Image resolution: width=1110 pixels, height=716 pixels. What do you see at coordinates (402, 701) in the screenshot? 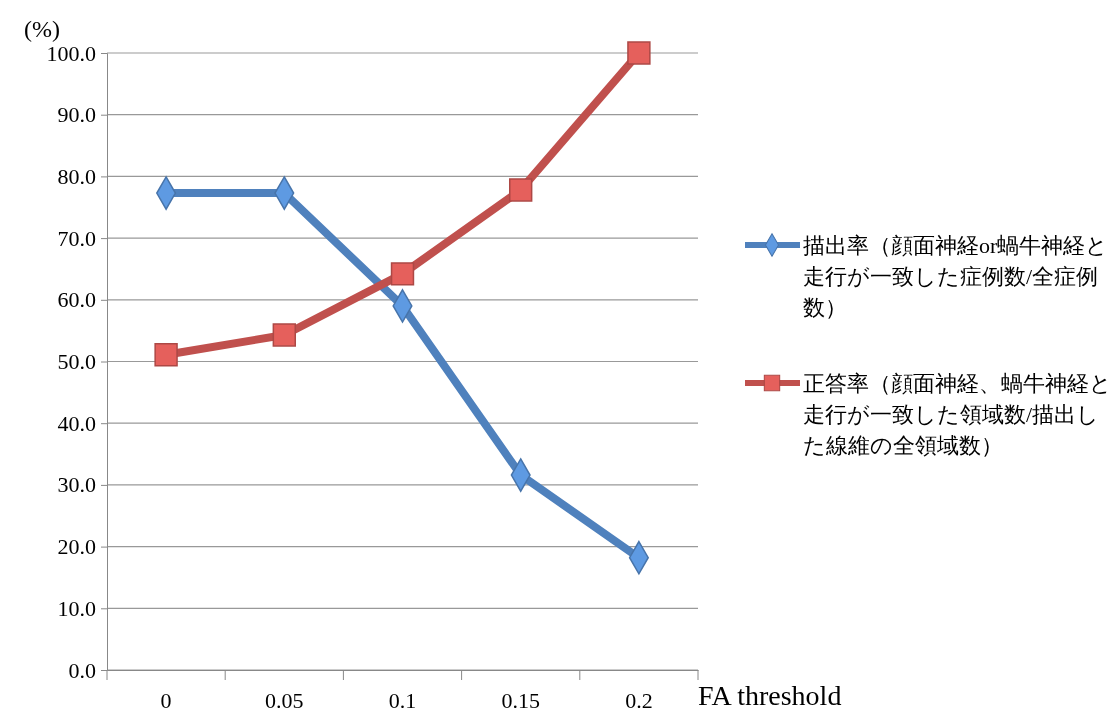
I see `x-tick-label: 0.1` at bounding box center [402, 701].